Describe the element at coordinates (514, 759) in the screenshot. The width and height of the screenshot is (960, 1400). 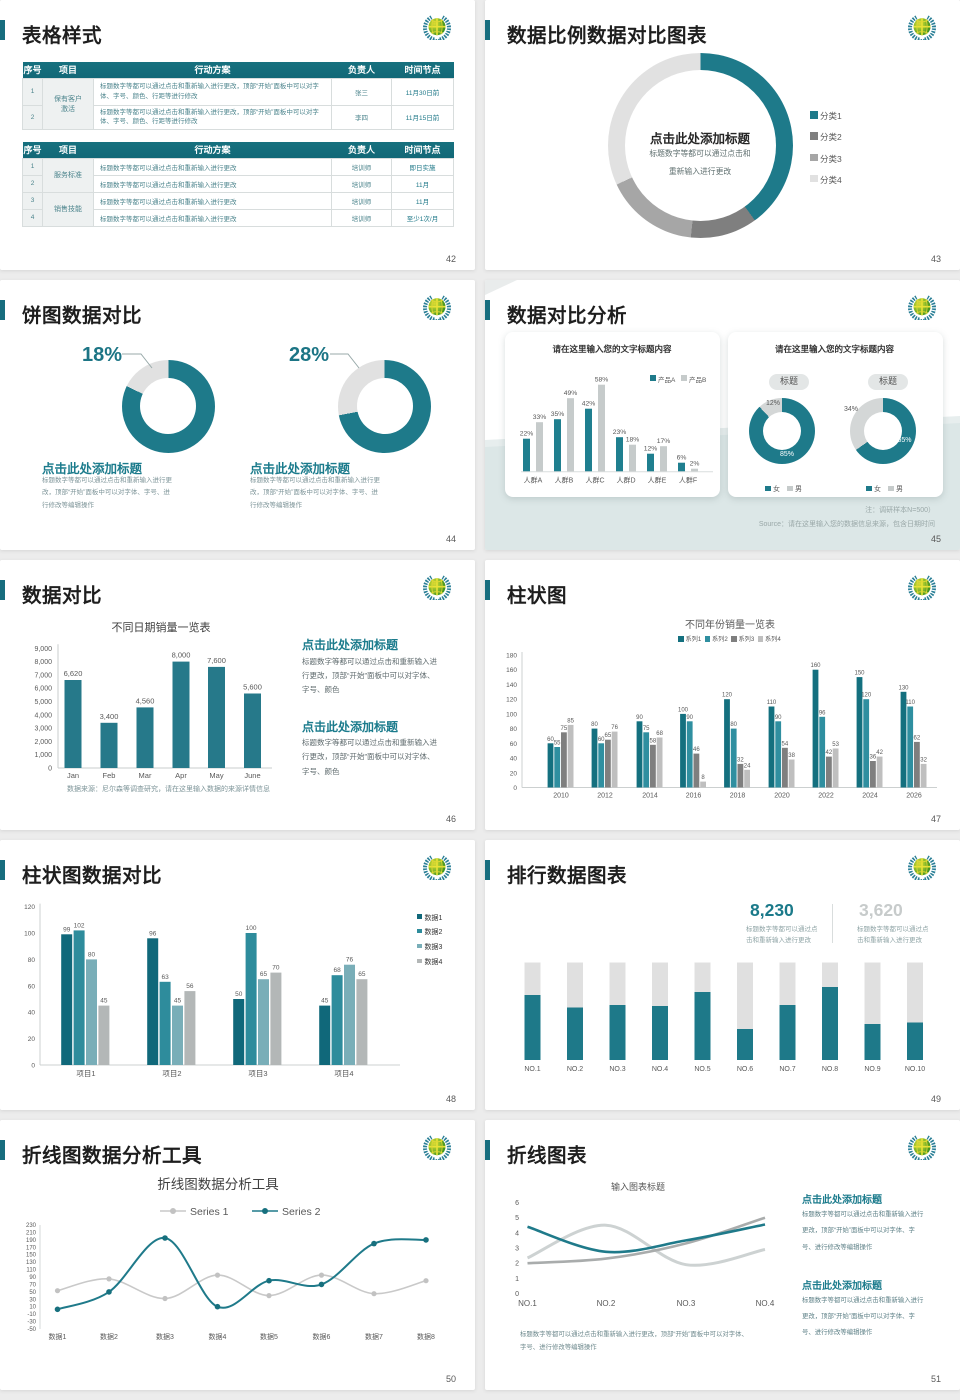
I see `svg-text: 40` at that location.